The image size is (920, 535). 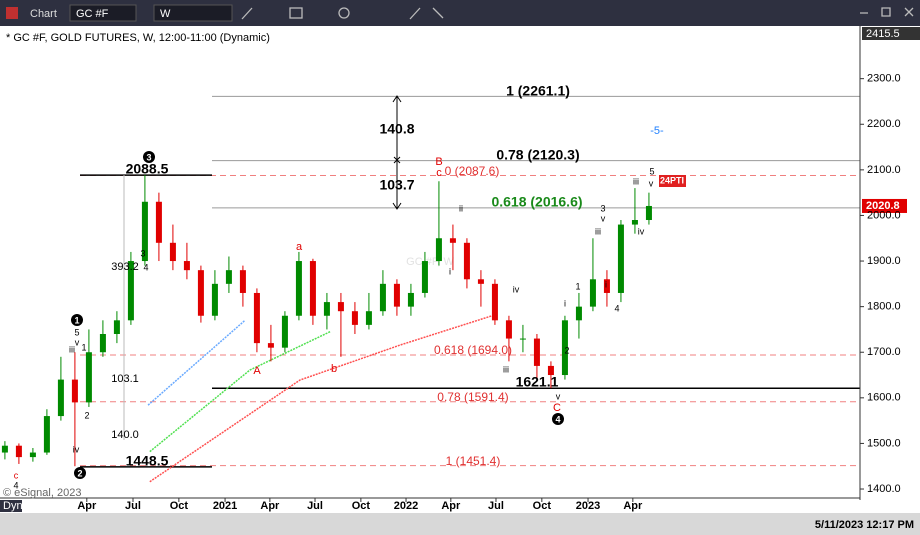 What do you see at coordinates (396, 129) in the screenshot?
I see `annotation: 140.8` at bounding box center [396, 129].